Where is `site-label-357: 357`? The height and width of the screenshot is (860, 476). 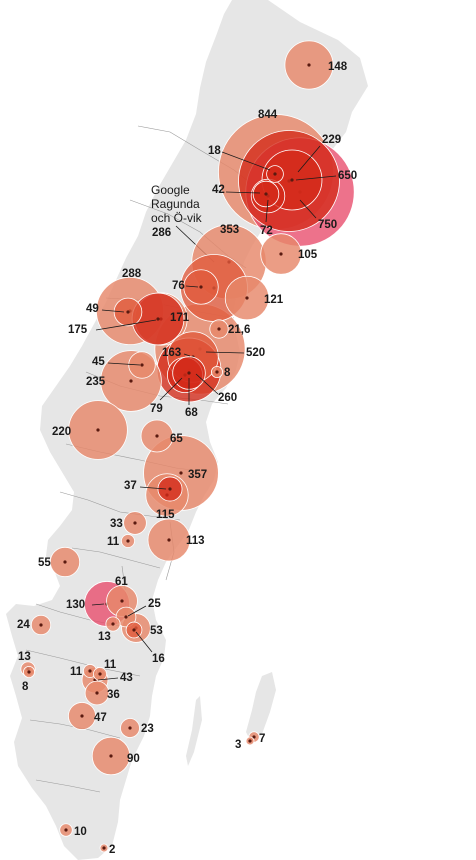
site-label-357: 357 is located at coordinates (197, 475).